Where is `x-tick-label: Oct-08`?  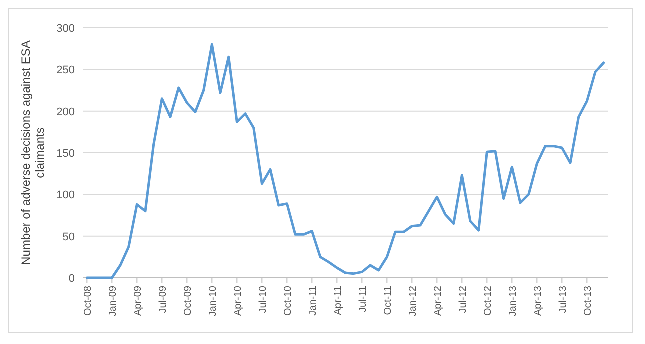 x-tick-label: Oct-08 is located at coordinates (88, 301).